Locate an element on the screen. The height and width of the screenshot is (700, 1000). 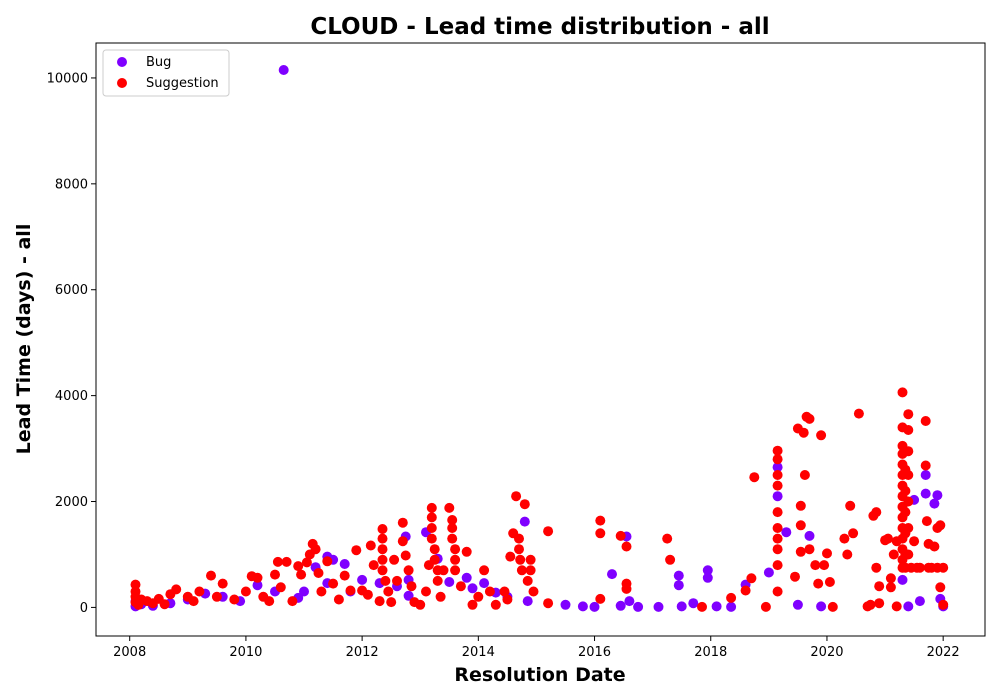
x-tick-label: 2022 is located at coordinates (943, 652).